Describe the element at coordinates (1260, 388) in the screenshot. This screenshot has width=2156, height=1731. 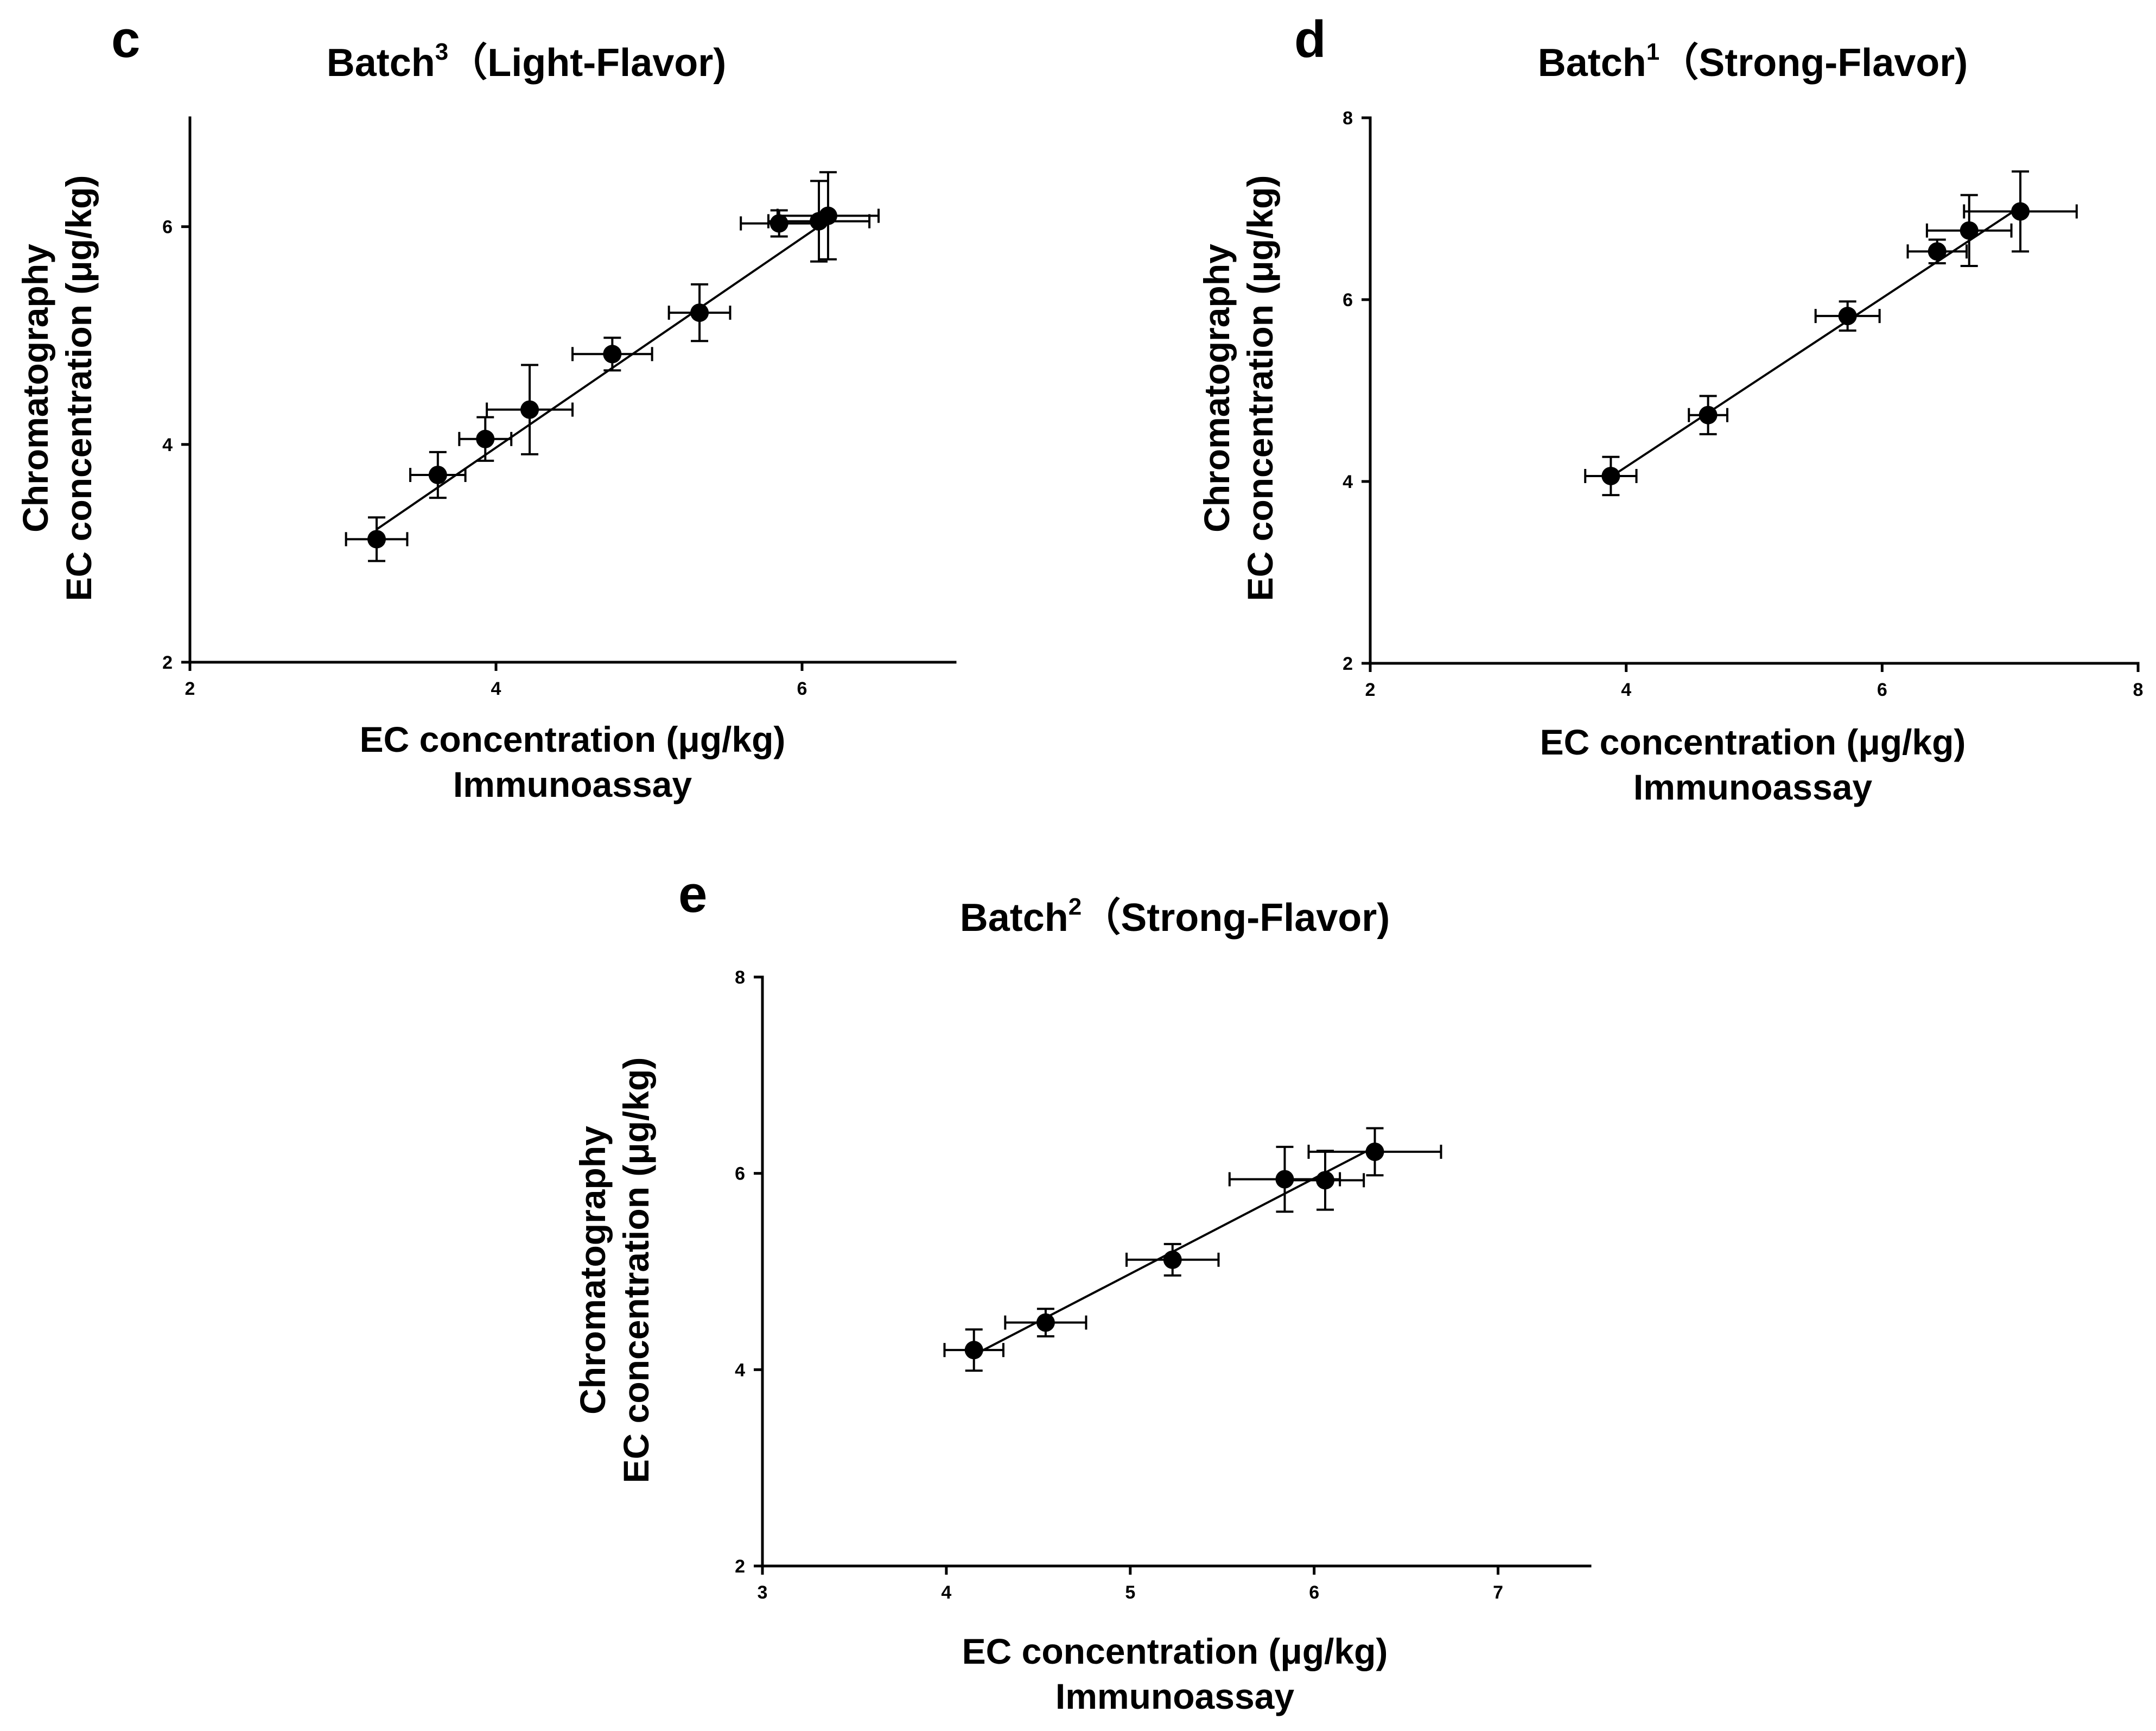
I see `panel-d-ylabel-line2: EC concentration (μg/kg)` at that location.